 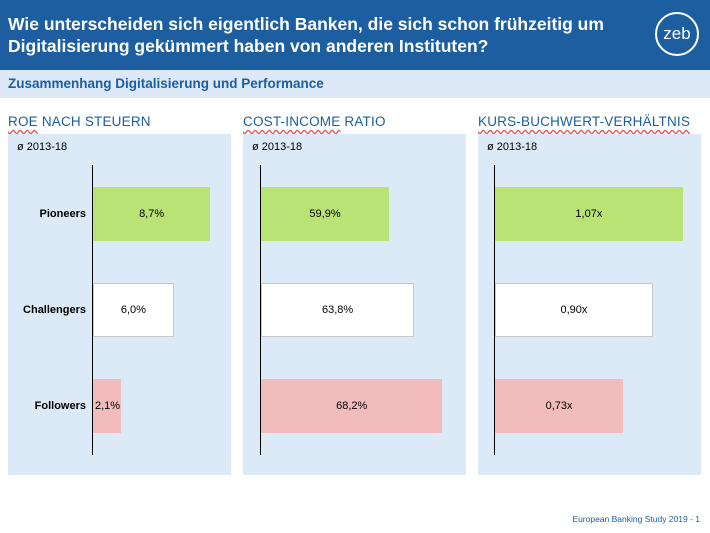 I want to click on chart-title-roe-rest: NACH STEUERN, so click(x=96, y=121).